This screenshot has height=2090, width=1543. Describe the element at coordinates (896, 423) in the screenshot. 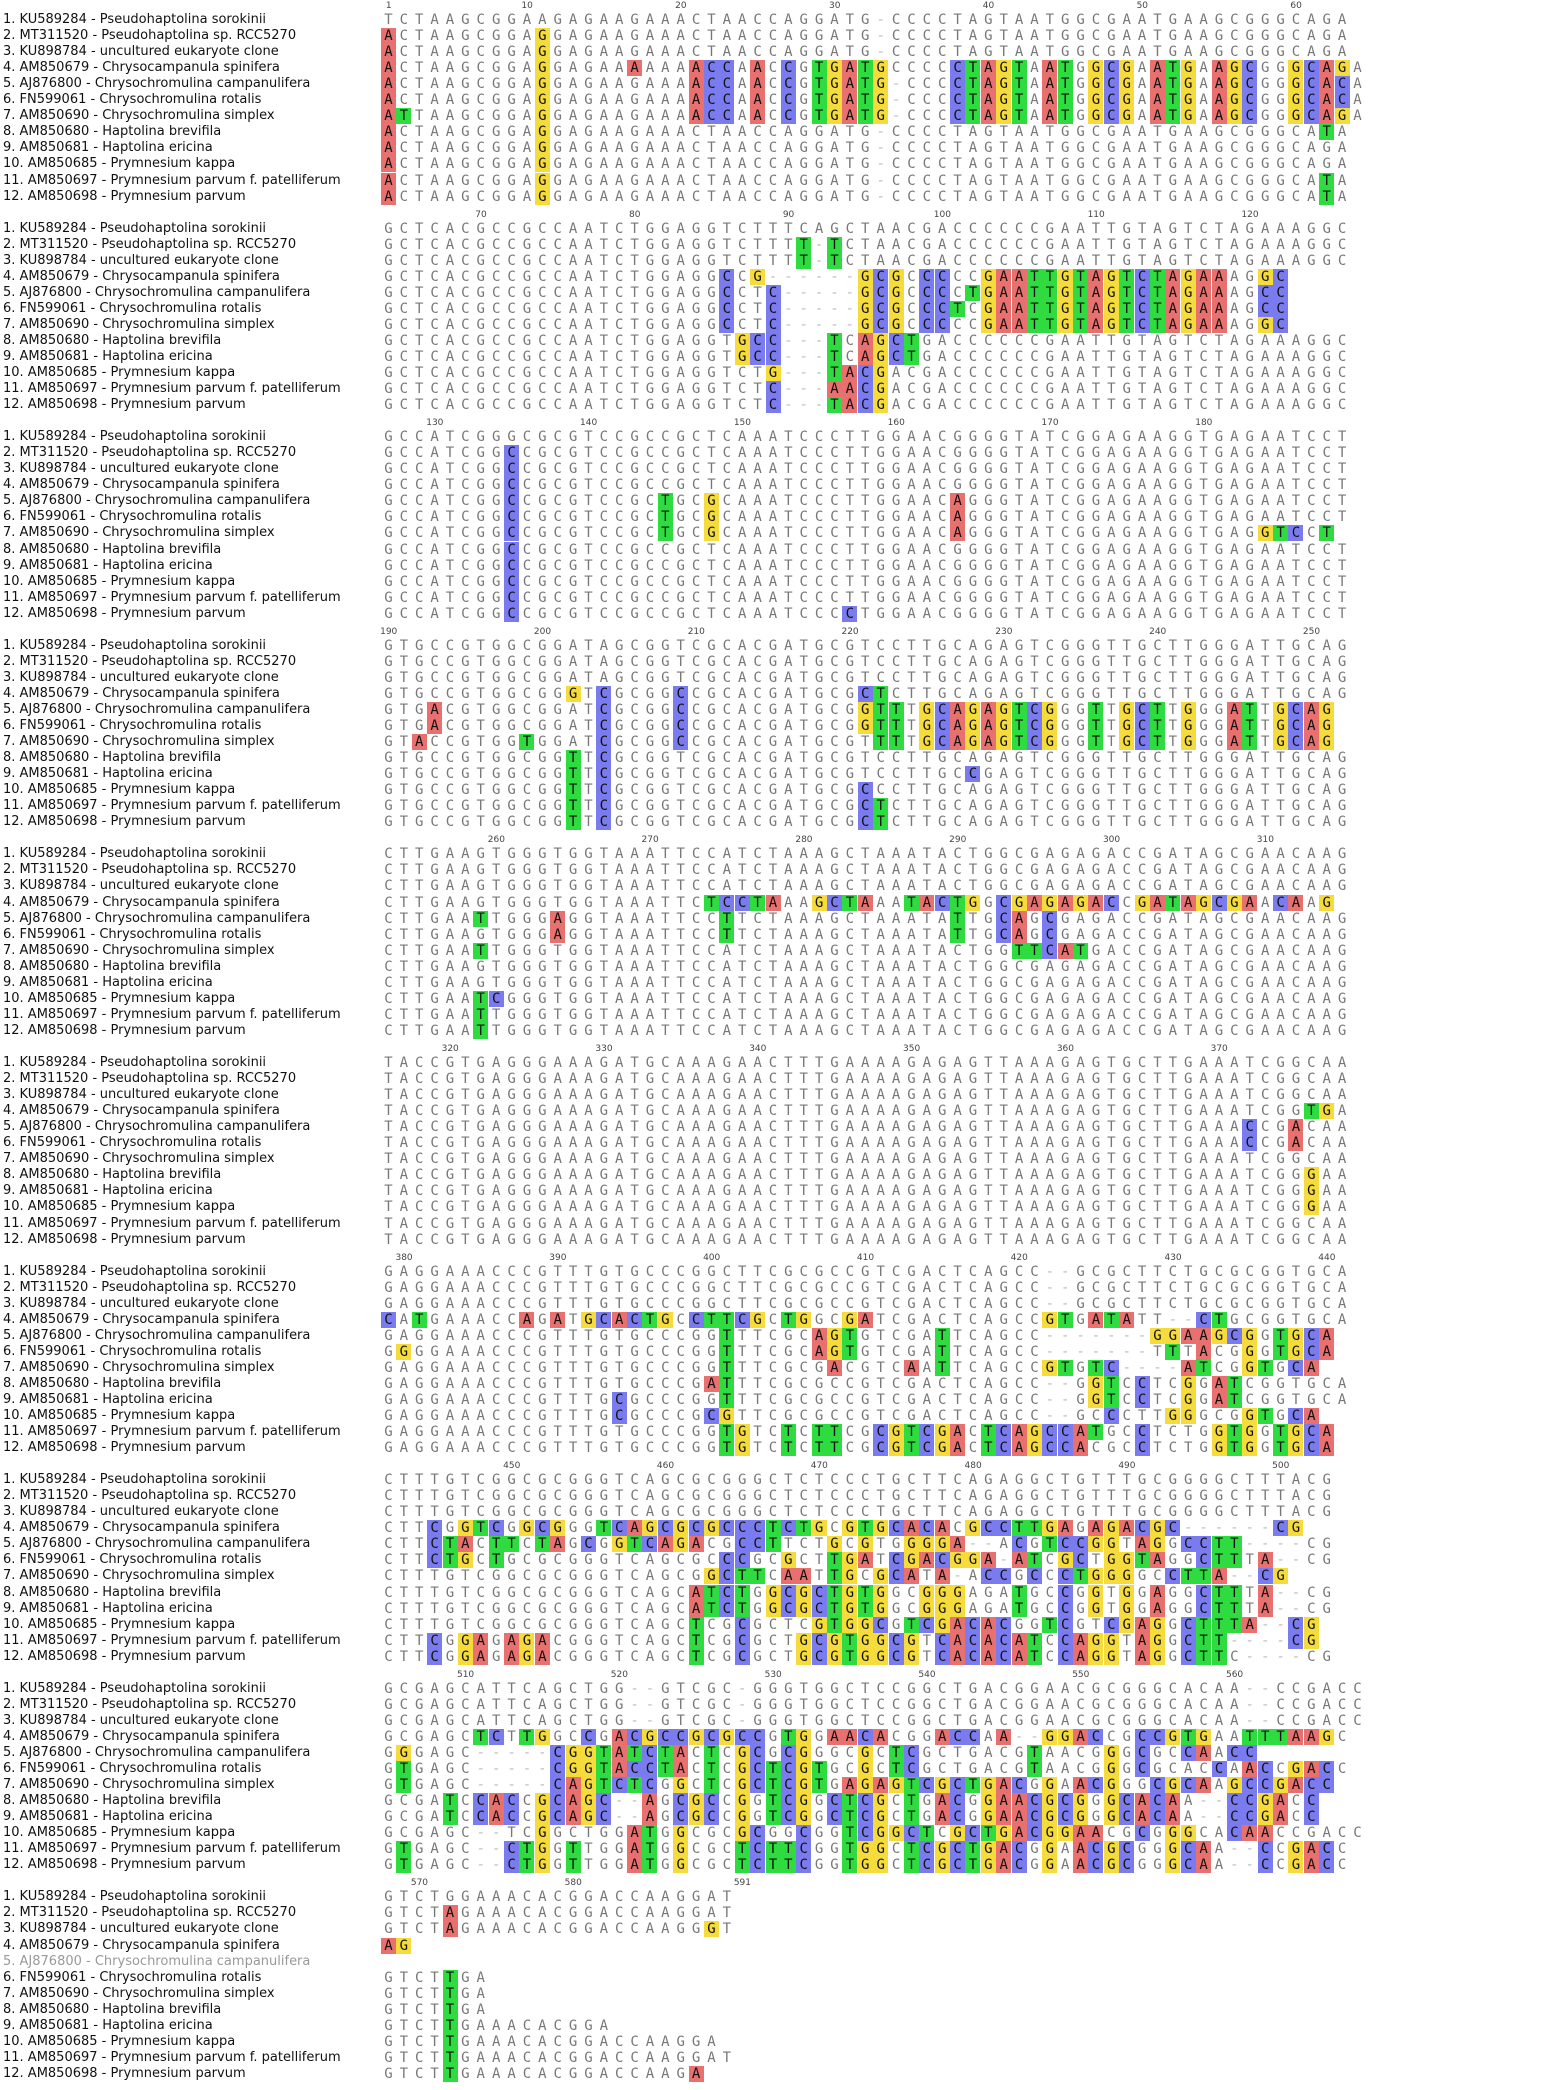

I see `ruler-label: 160` at that location.